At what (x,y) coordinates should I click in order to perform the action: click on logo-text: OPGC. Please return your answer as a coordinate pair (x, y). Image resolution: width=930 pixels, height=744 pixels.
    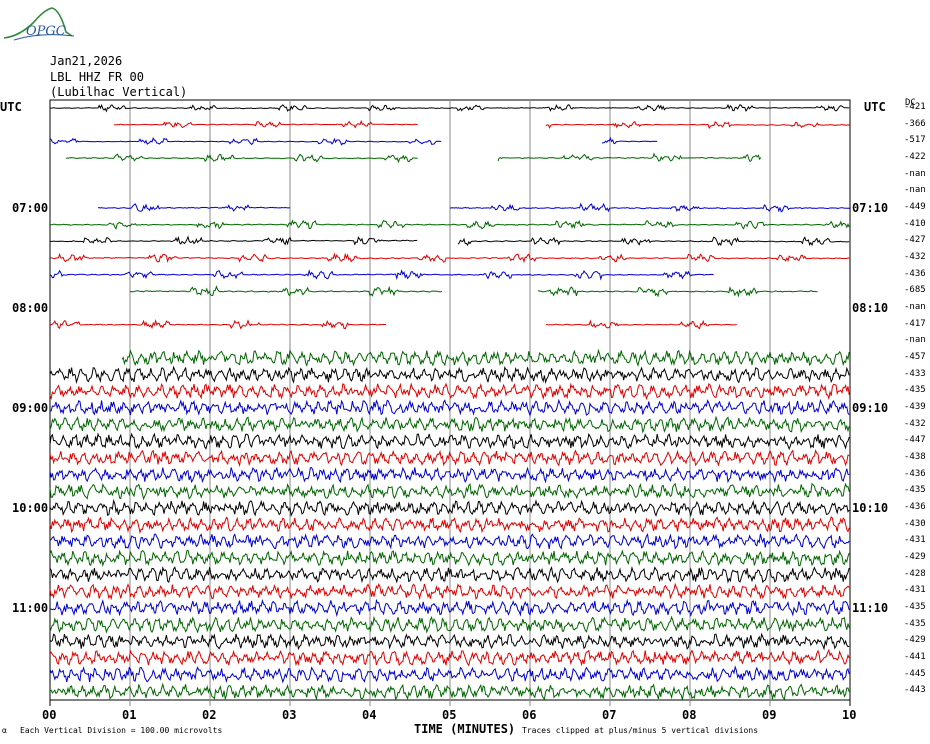
    Looking at the image, I should click on (46, 31).